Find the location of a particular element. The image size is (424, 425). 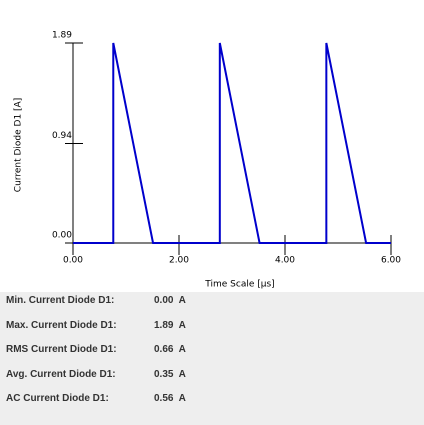

stat-value: 0.35 A is located at coordinates (170, 374).